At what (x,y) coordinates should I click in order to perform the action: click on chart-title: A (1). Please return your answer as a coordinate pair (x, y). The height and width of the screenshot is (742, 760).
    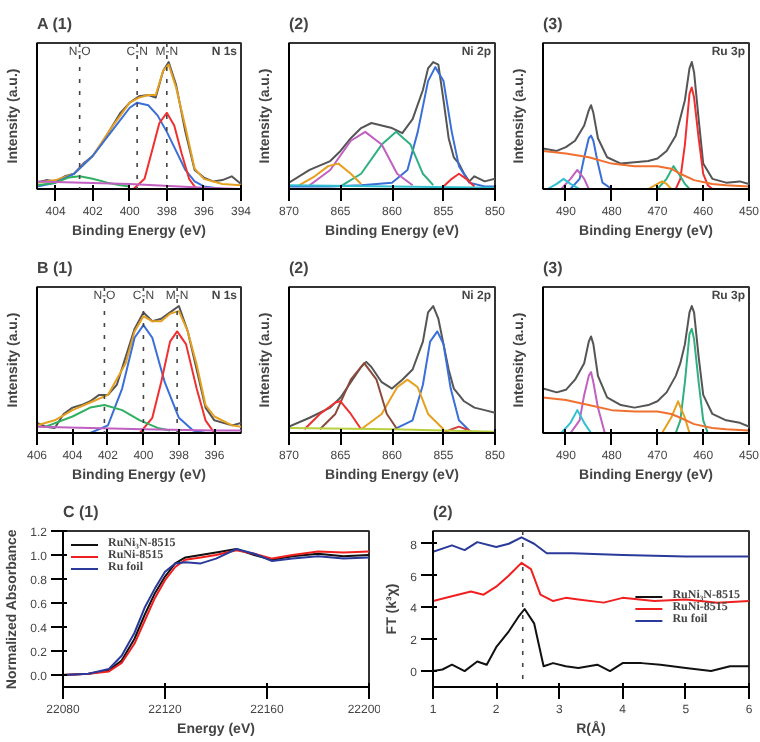
    Looking at the image, I should click on (55, 24).